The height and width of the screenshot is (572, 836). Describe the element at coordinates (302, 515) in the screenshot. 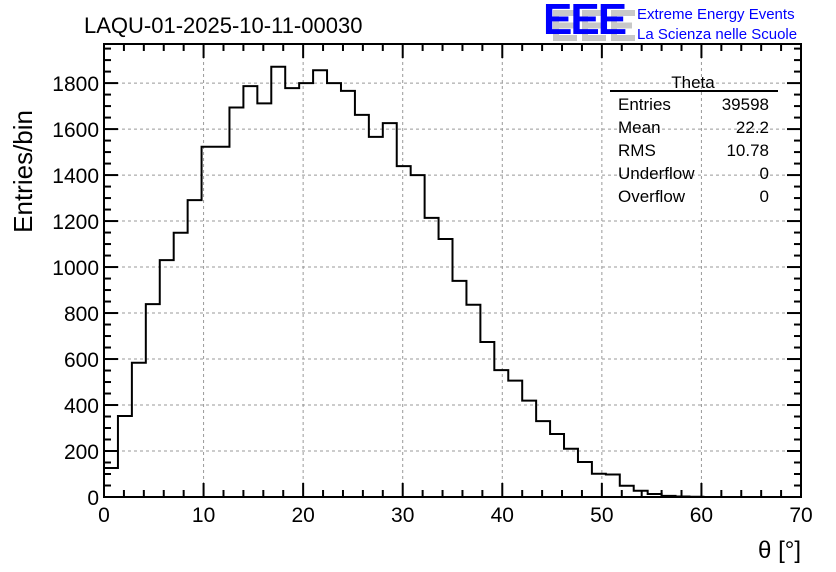

I see `x-tick-label: 20` at that location.